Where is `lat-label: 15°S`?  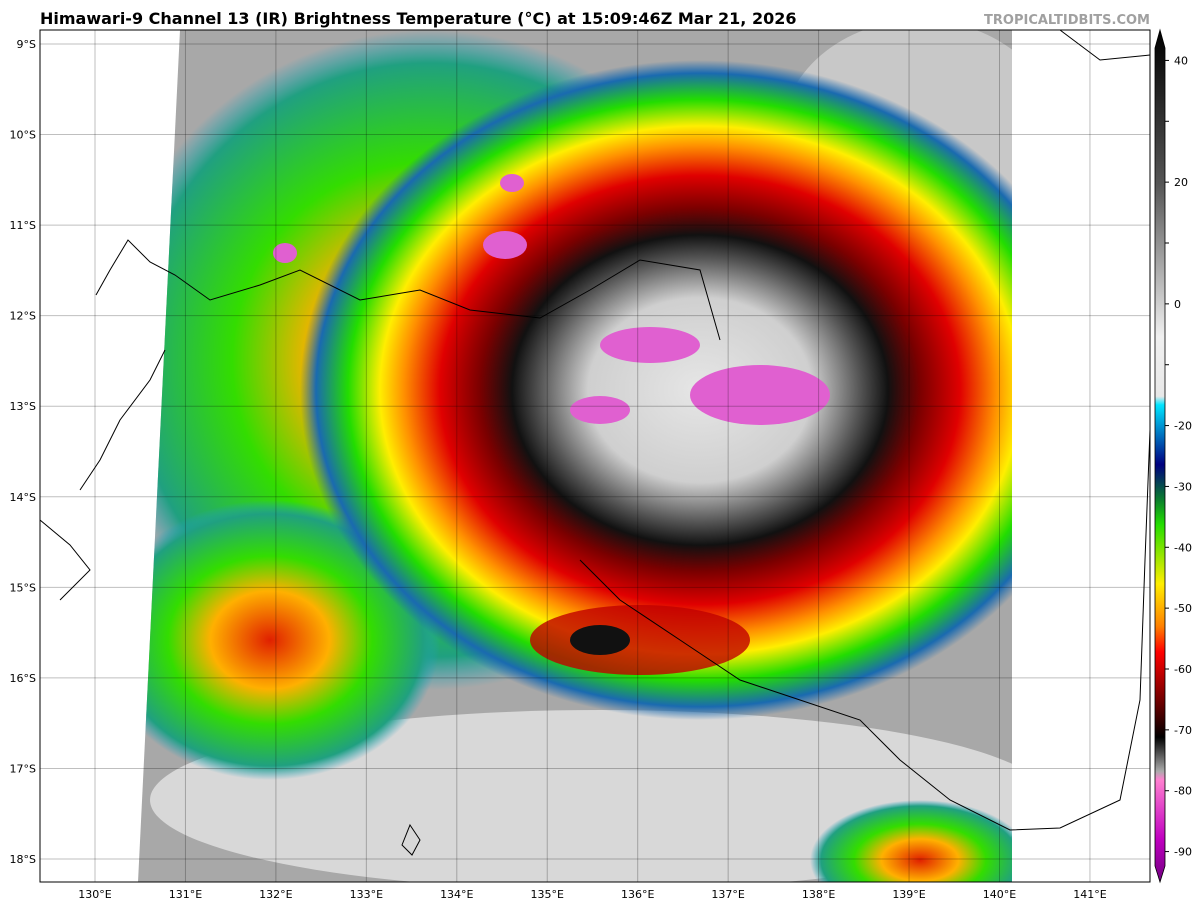 lat-label: 15°S is located at coordinates (23, 587).